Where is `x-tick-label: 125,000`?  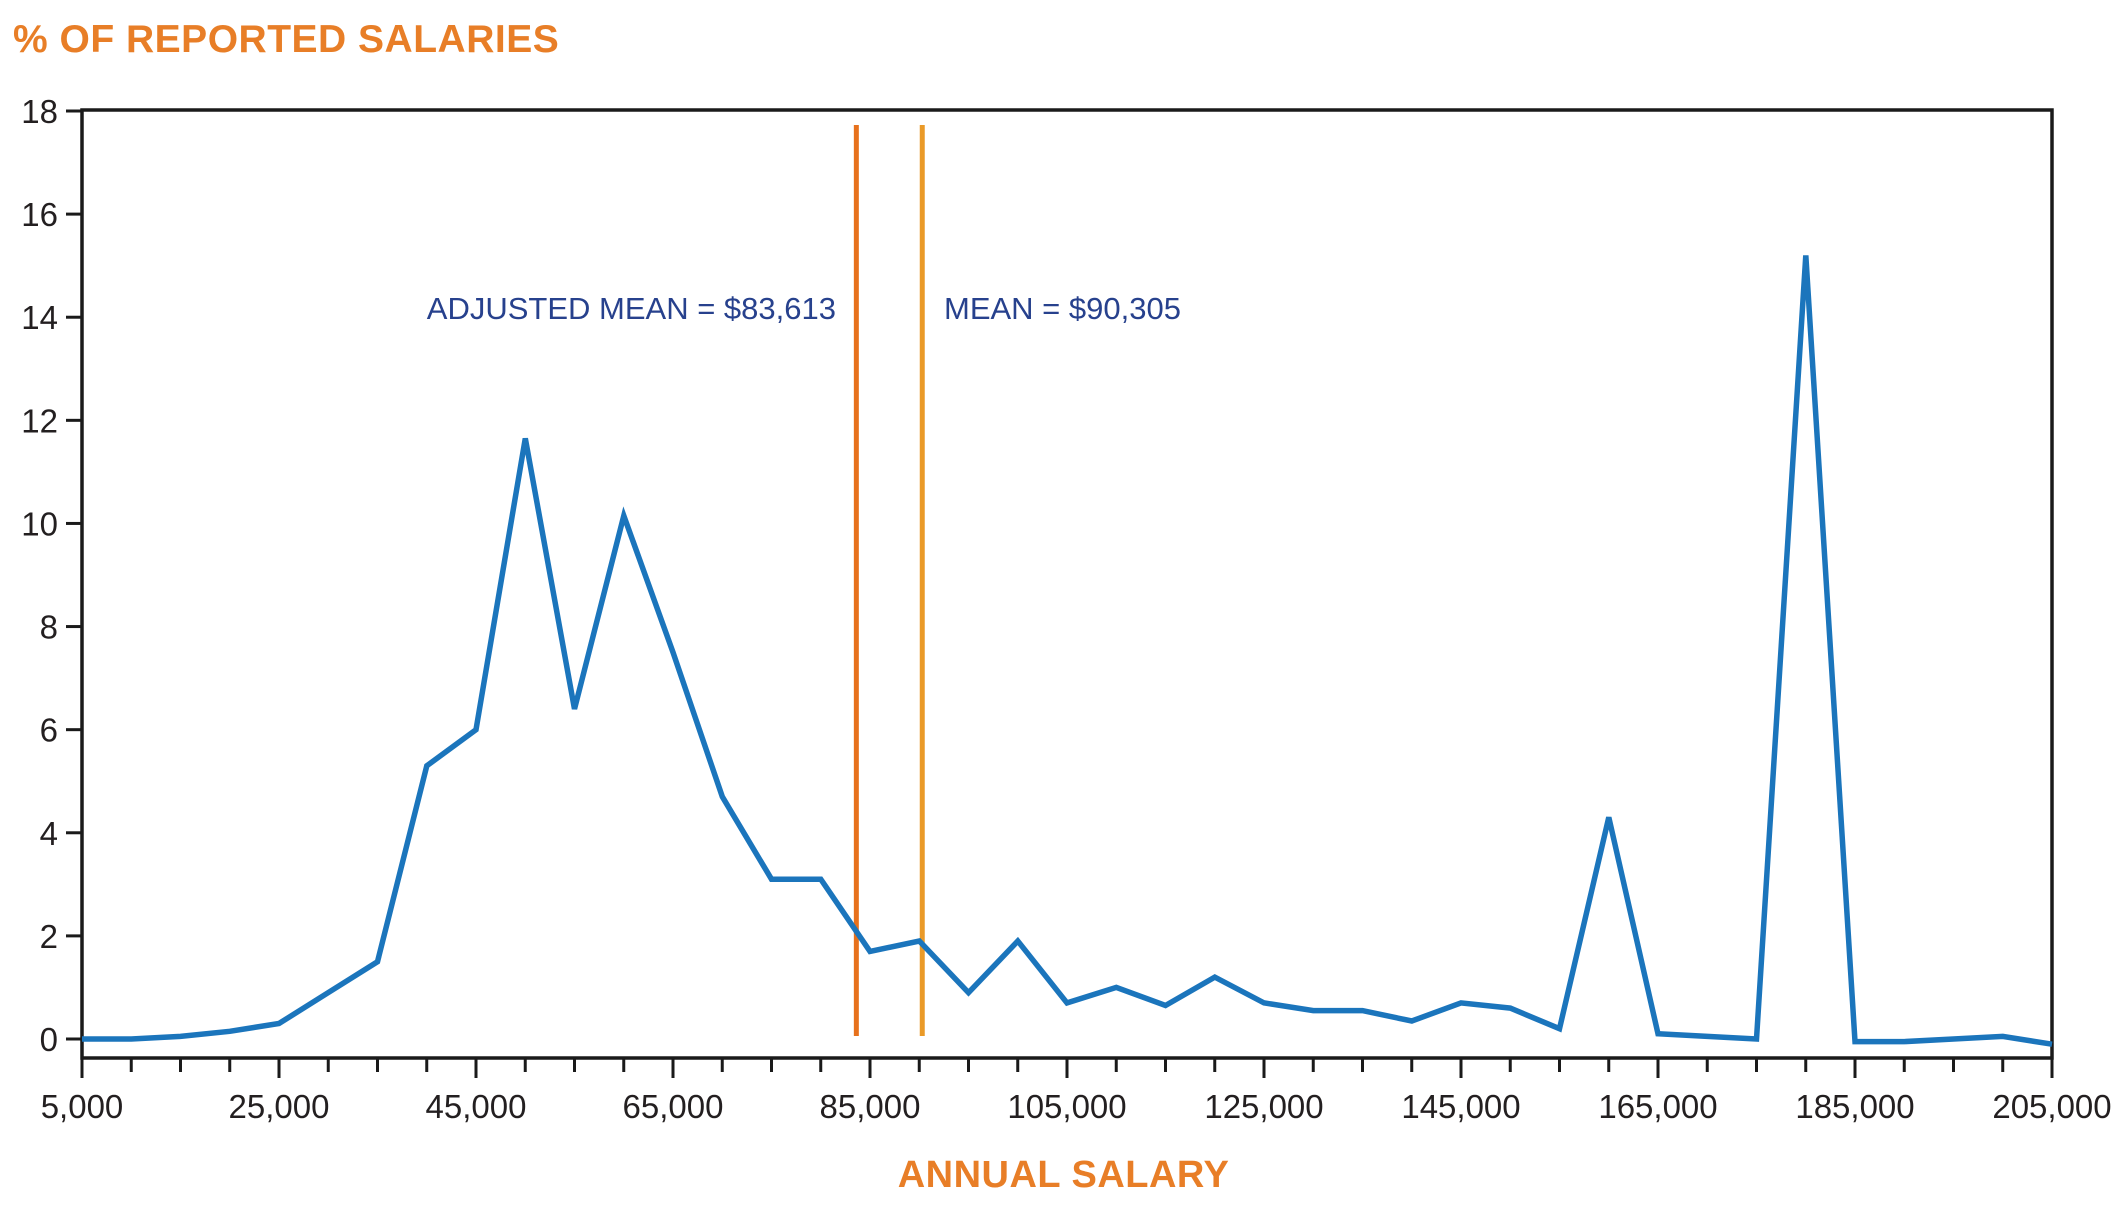
x-tick-label: 125,000 is located at coordinates (1263, 1106).